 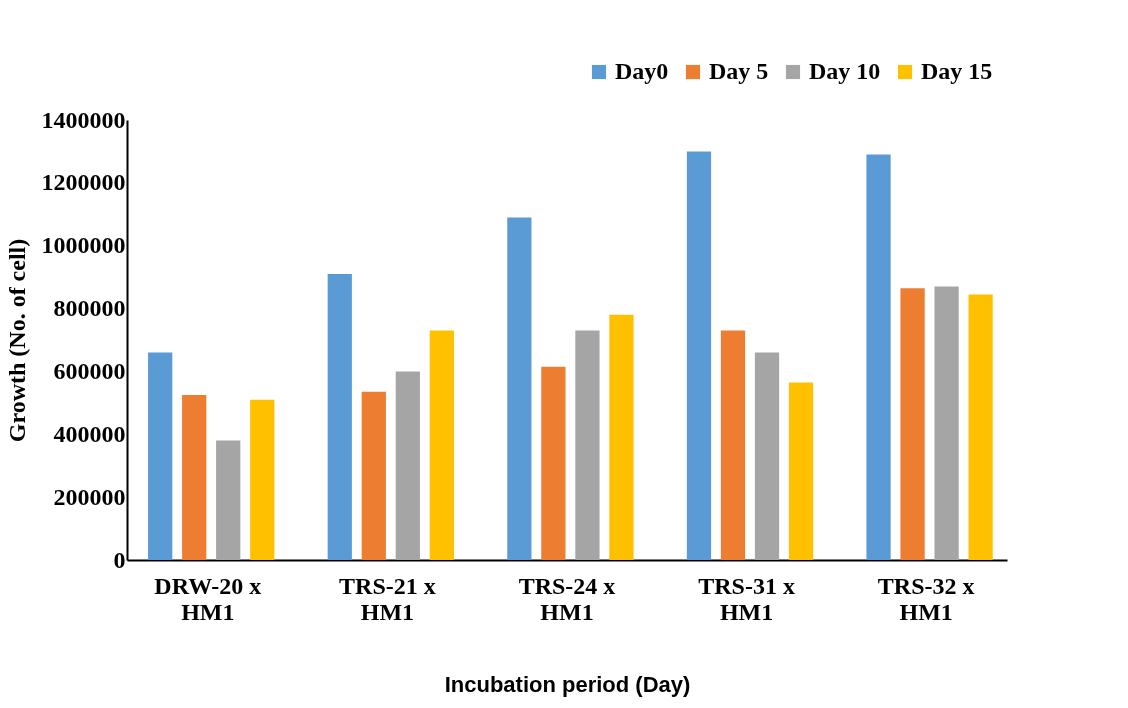 I want to click on y-tick-label: 1400000, so click(x=83, y=119).